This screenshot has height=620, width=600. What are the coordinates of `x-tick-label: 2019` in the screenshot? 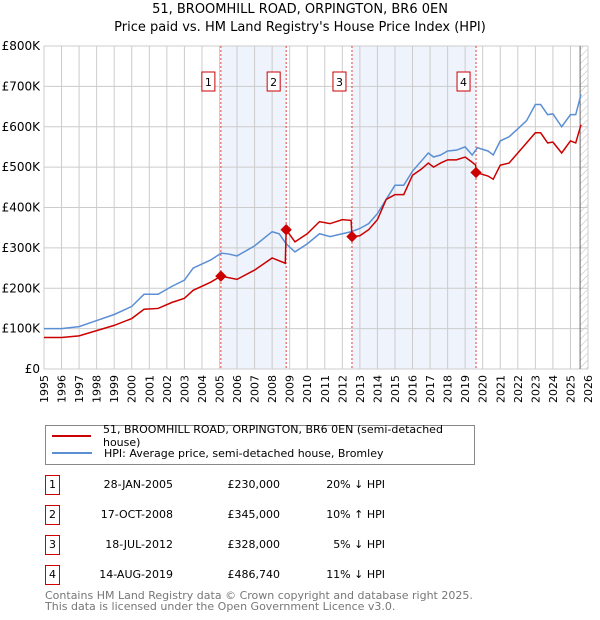 It's located at (465, 389).